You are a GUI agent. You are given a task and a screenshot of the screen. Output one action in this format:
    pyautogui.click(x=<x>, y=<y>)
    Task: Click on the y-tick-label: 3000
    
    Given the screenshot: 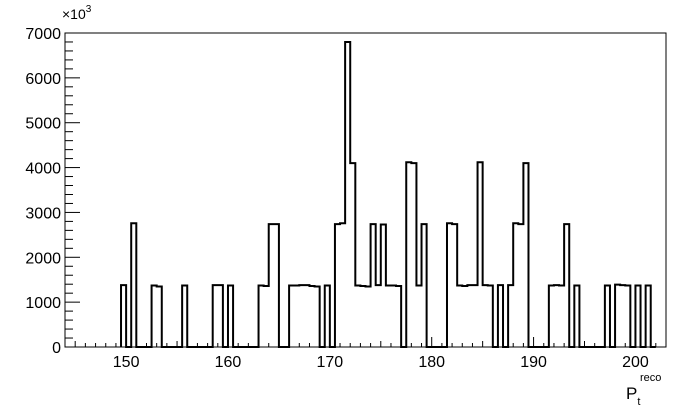 What is the action you would take?
    pyautogui.click(x=43, y=213)
    